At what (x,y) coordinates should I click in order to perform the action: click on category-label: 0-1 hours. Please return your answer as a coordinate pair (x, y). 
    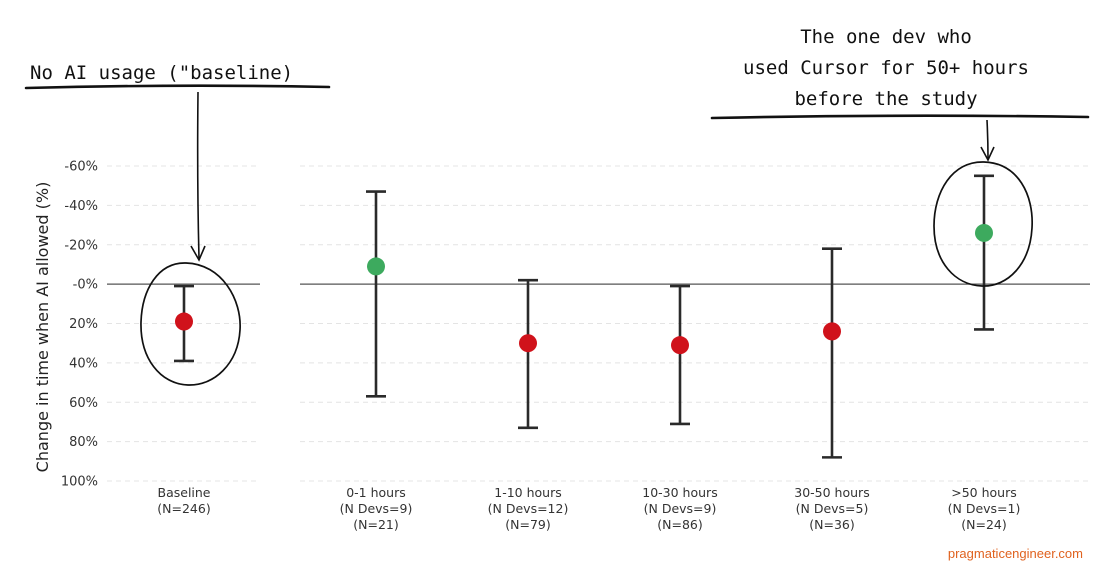
    Looking at the image, I should click on (376, 492).